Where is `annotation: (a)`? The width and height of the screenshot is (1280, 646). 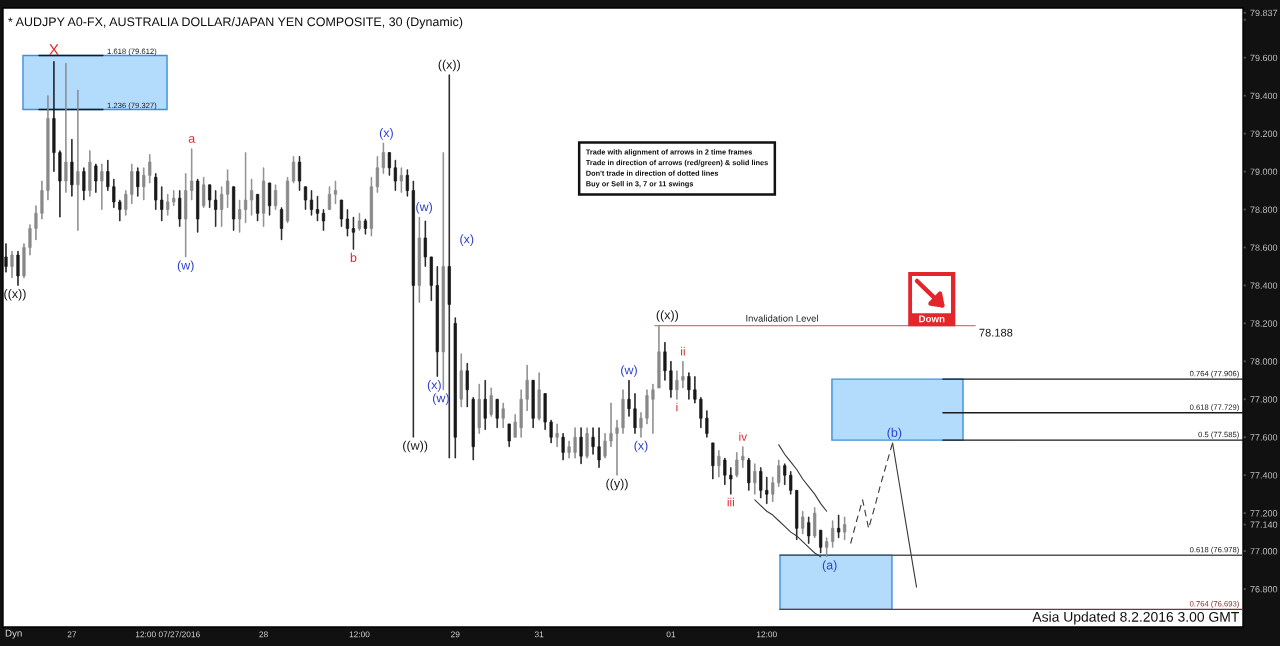
annotation: (a) is located at coordinates (829, 566).